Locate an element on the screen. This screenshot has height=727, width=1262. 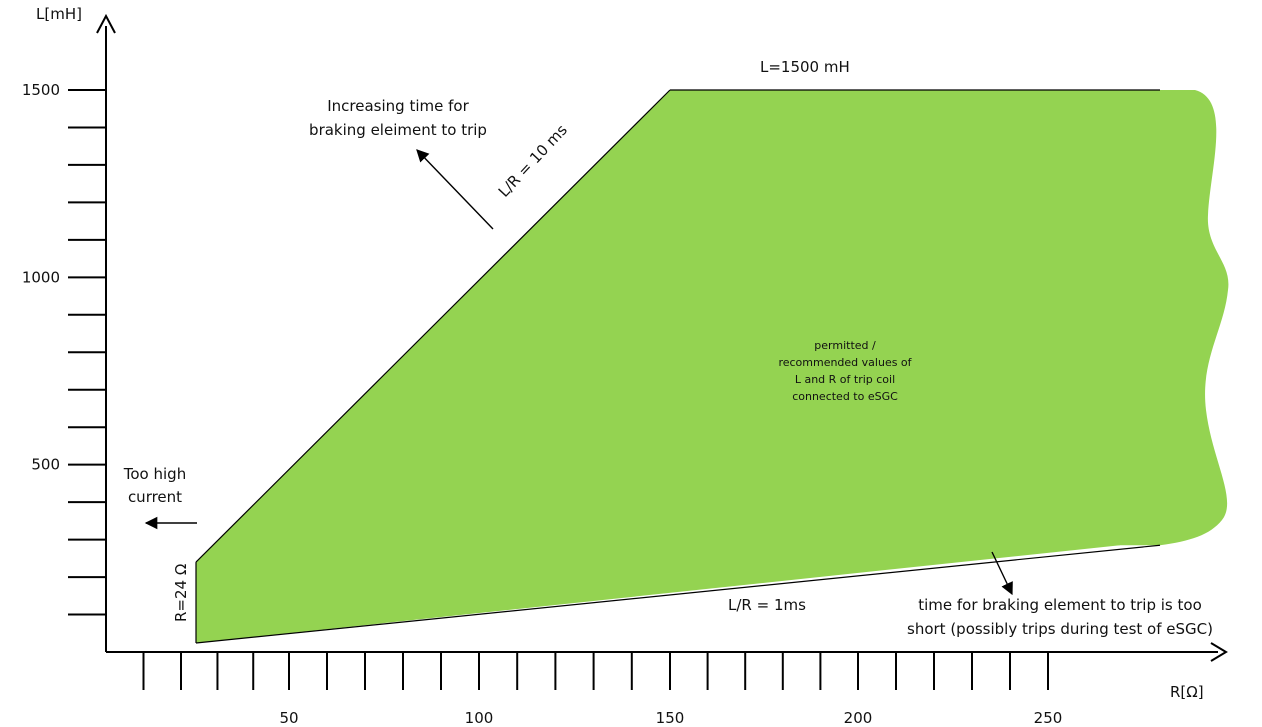
x-tick-label: 200 is located at coordinates (858, 718).